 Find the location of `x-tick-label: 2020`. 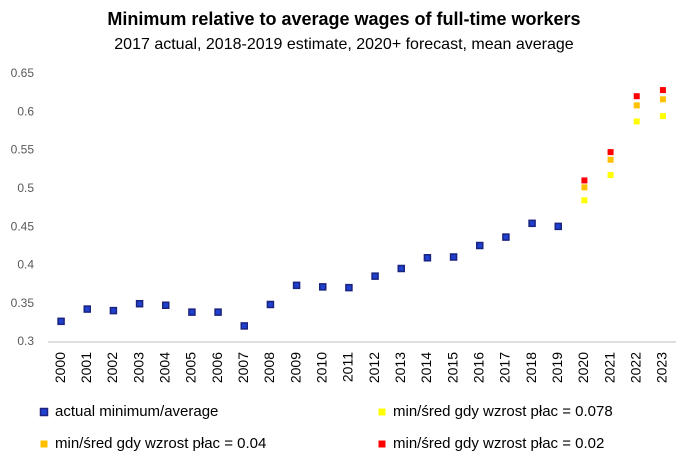

x-tick-label: 2020 is located at coordinates (583, 367).